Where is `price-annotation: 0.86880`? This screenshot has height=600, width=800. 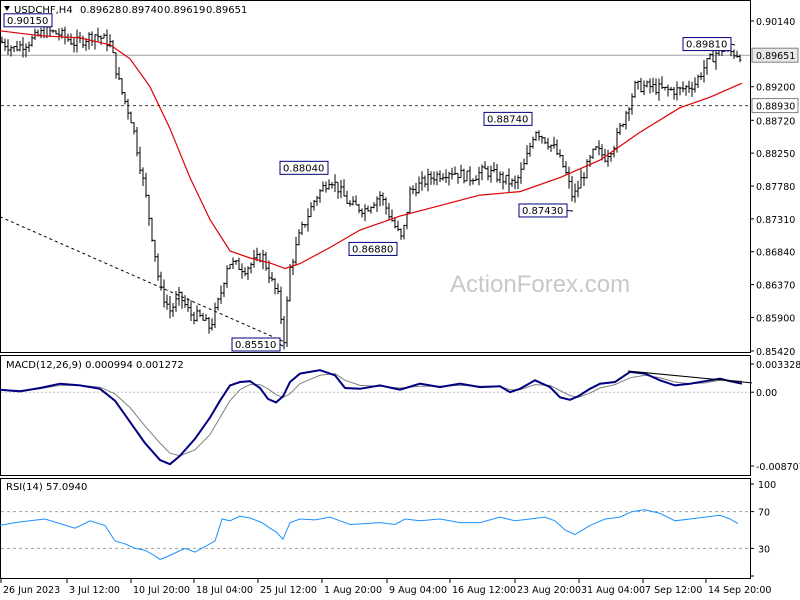
price-annotation: 0.86880 is located at coordinates (373, 248).